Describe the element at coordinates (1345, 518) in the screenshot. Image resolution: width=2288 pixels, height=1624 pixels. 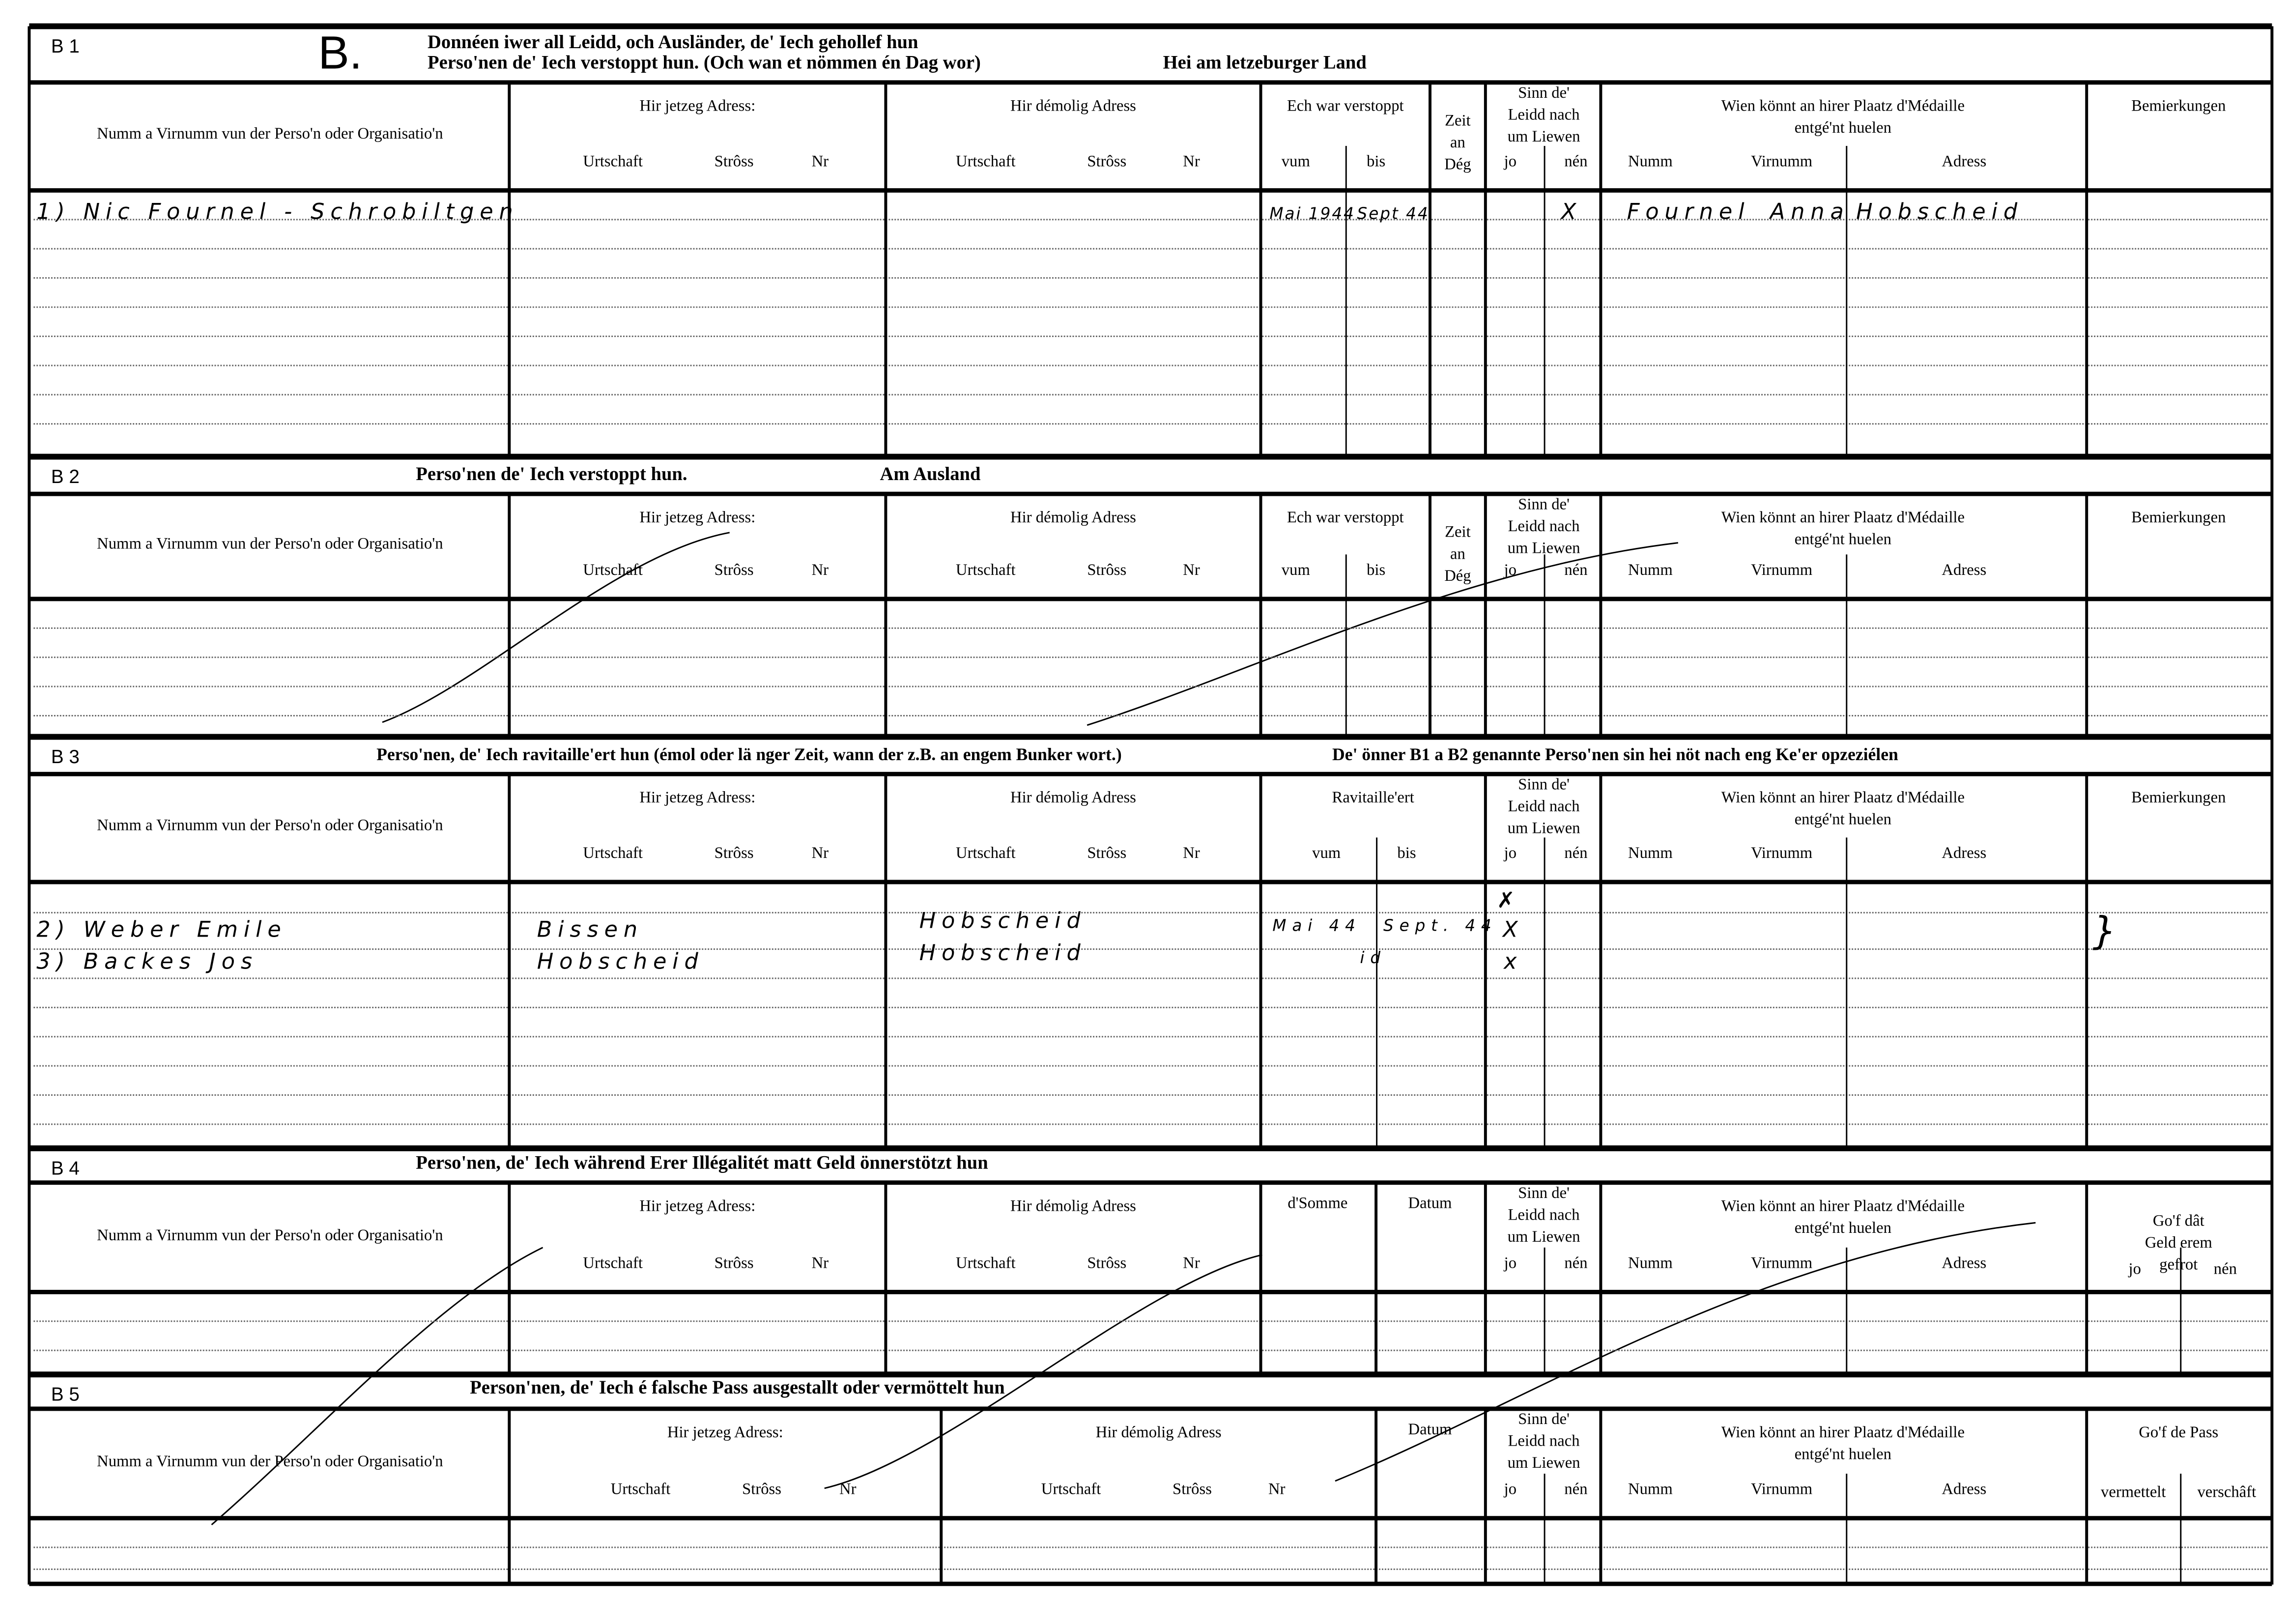
I see `column-header-period: Ech war verstoppt` at that location.